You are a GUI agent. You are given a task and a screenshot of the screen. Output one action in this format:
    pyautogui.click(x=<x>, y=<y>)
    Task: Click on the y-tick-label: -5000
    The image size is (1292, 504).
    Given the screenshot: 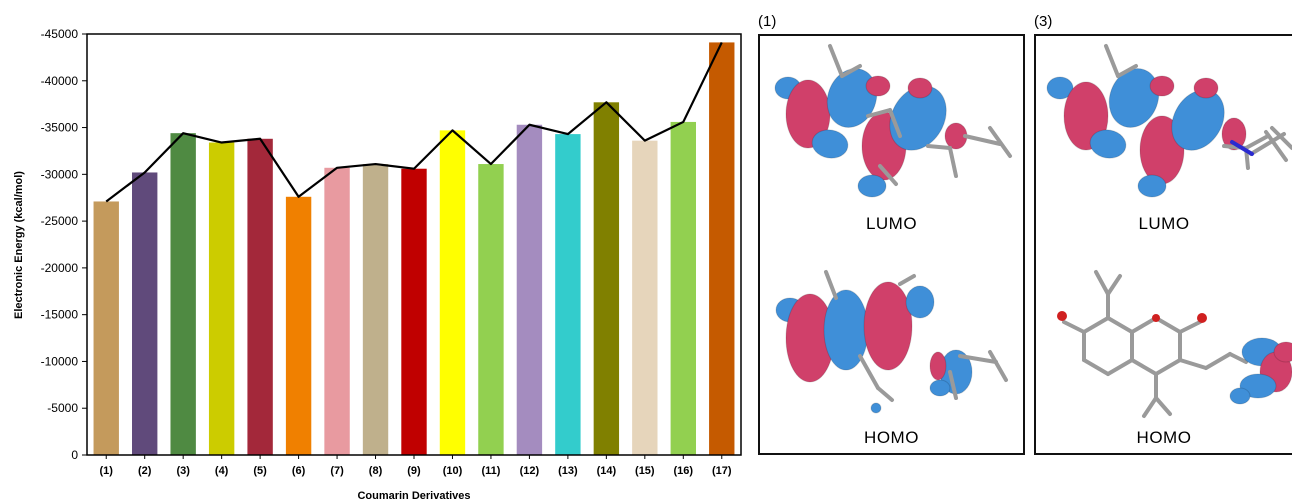 What is the action you would take?
    pyautogui.click(x=62, y=408)
    